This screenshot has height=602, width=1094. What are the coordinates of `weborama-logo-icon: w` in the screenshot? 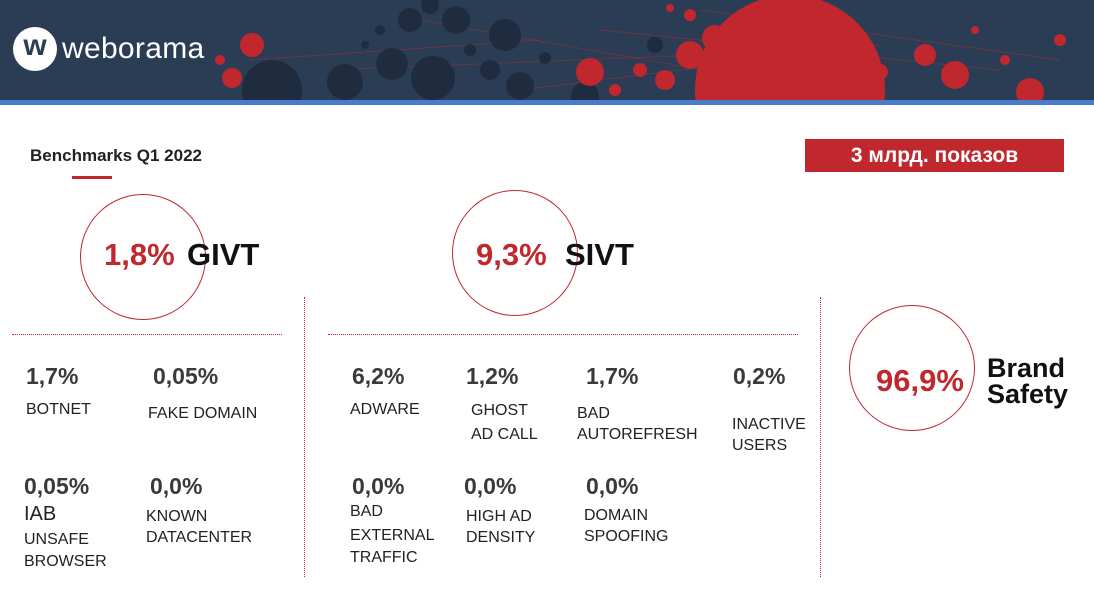 It's located at (35, 49).